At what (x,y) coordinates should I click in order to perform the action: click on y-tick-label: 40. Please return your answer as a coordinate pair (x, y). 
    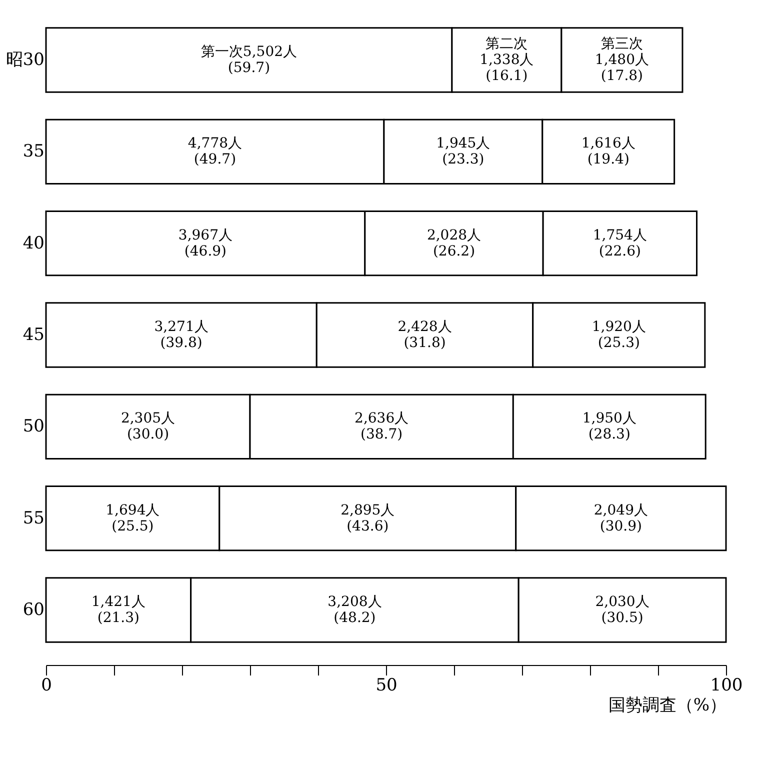
    Looking at the image, I should click on (33, 243).